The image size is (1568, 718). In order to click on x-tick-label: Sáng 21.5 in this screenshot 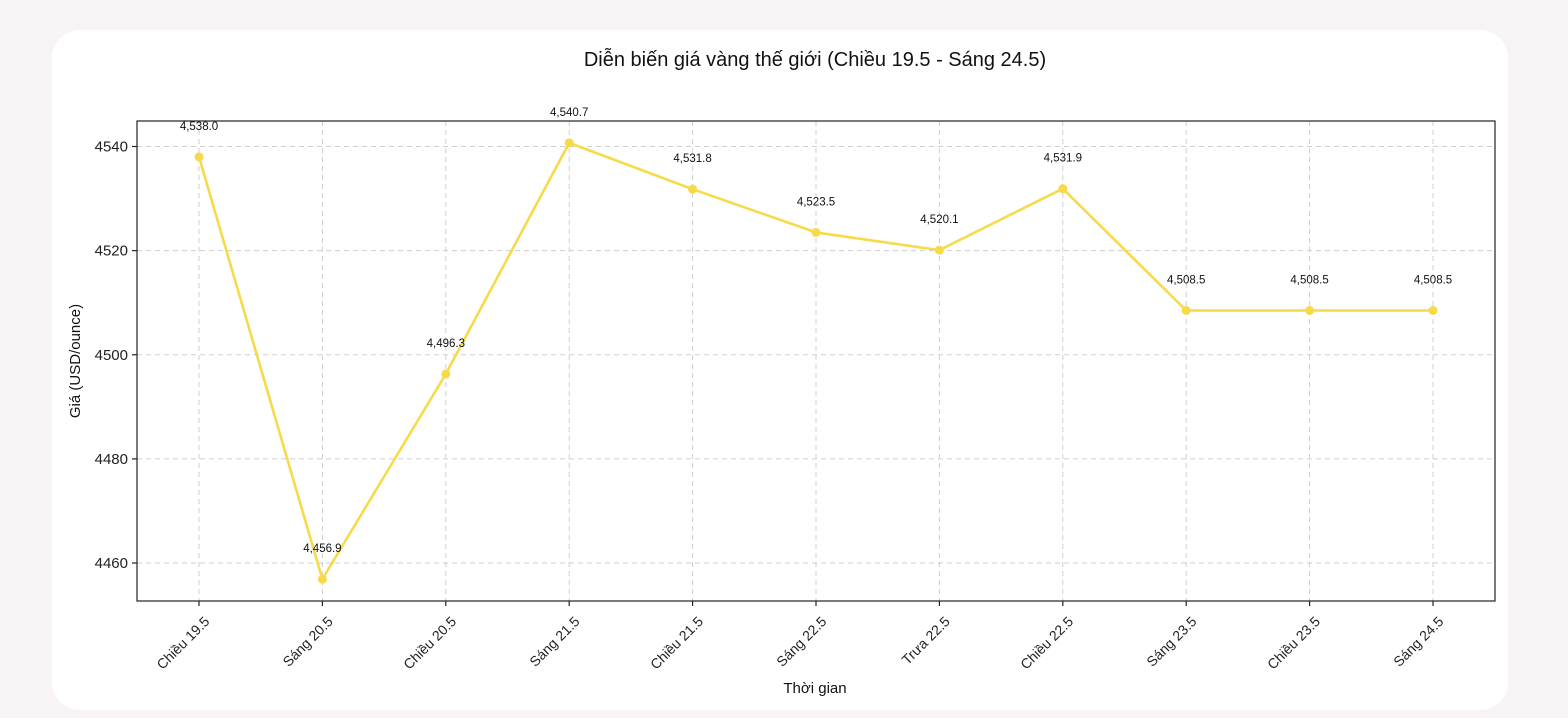, I will do `click(554, 641)`.